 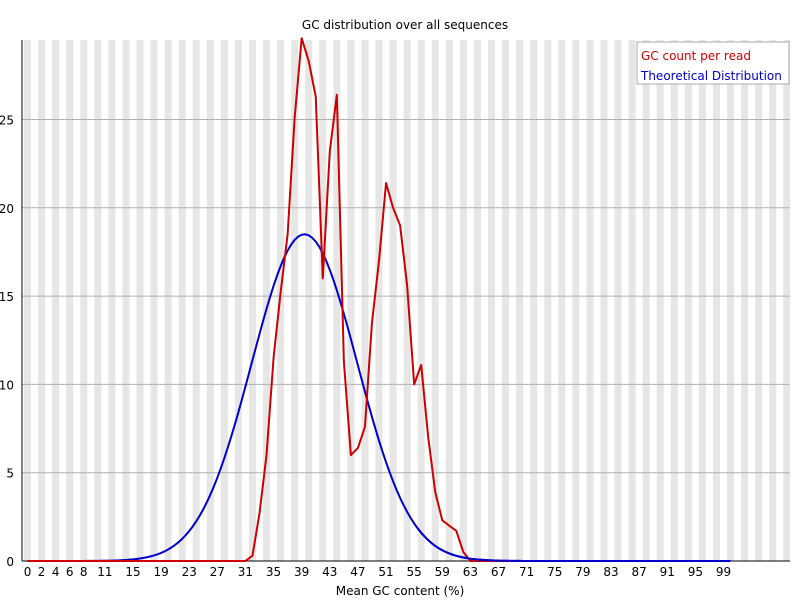 What do you see at coordinates (711, 76) in the screenshot?
I see `legend-item-theoretical: Theoretical Distribution` at bounding box center [711, 76].